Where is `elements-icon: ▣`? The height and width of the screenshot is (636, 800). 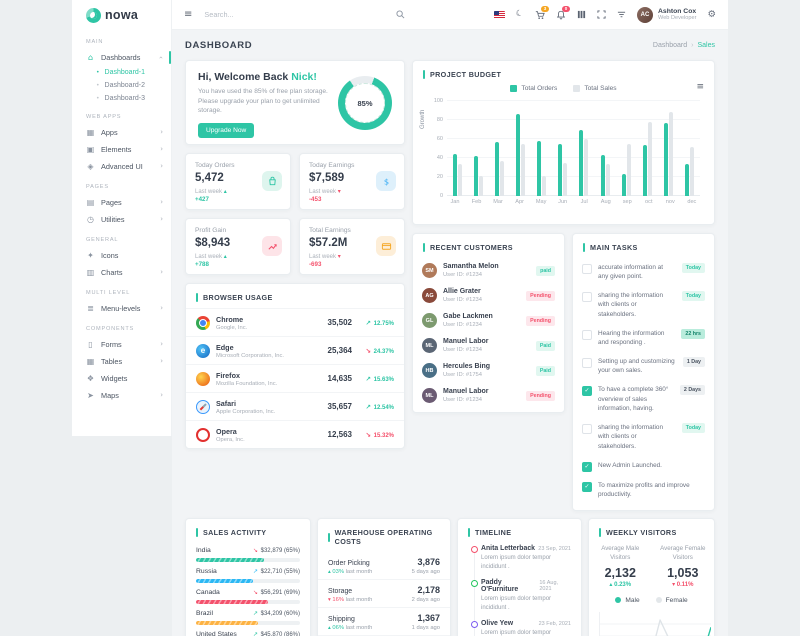 elements-icon: ▣ is located at coordinates (90, 149).